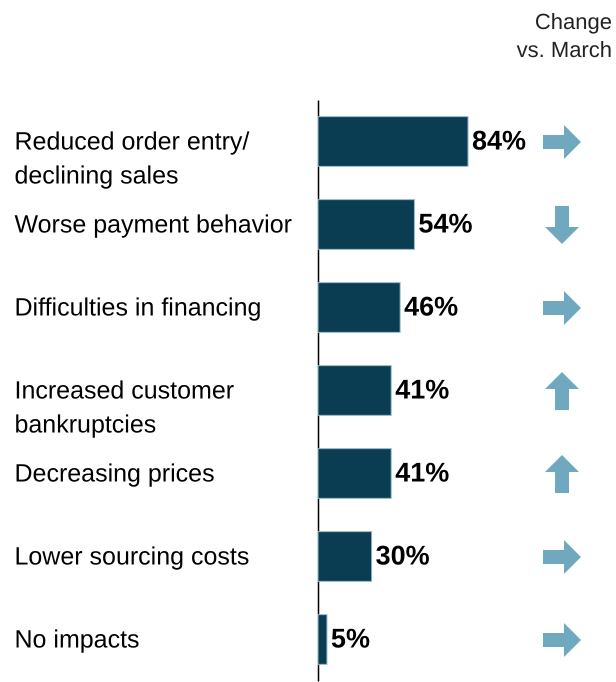 This screenshot has width=616, height=682. I want to click on text: Change vs. March, so click(564, 36).